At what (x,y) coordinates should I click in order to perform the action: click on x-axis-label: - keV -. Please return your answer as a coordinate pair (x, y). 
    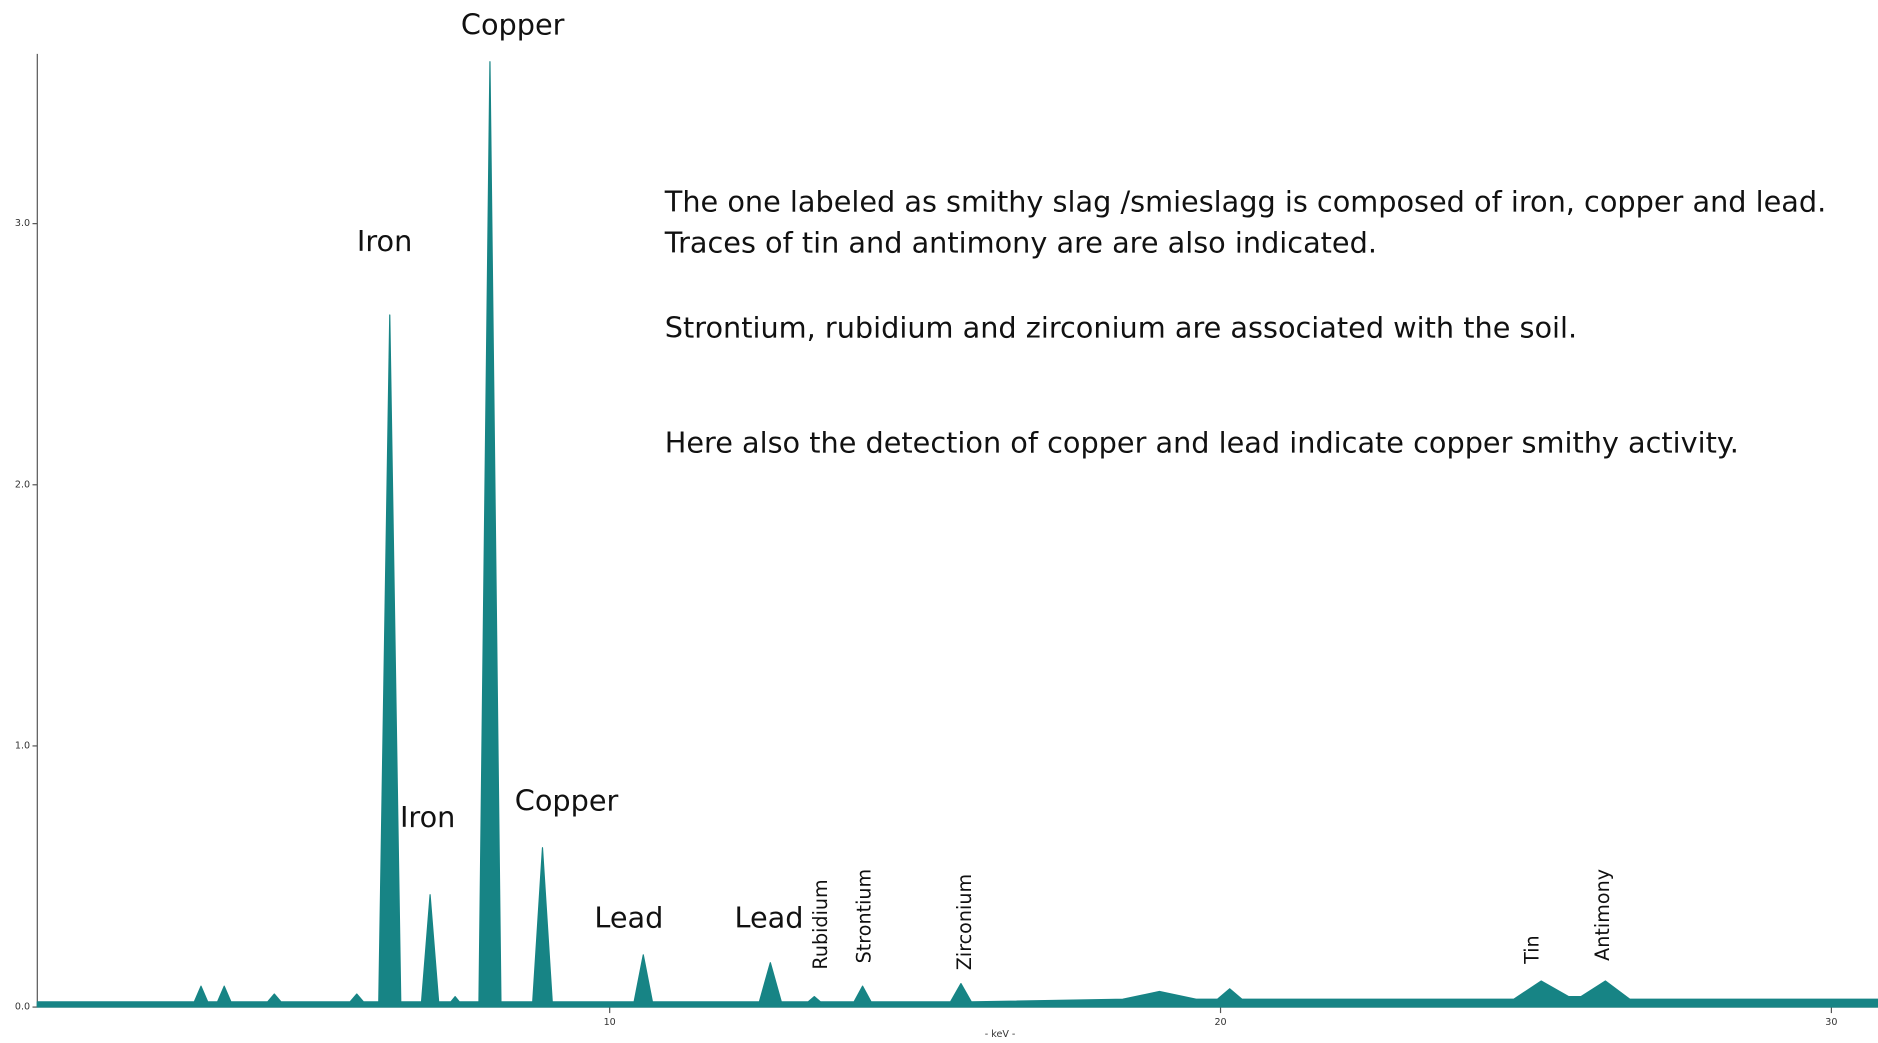
    Looking at the image, I should click on (1000, 1034).